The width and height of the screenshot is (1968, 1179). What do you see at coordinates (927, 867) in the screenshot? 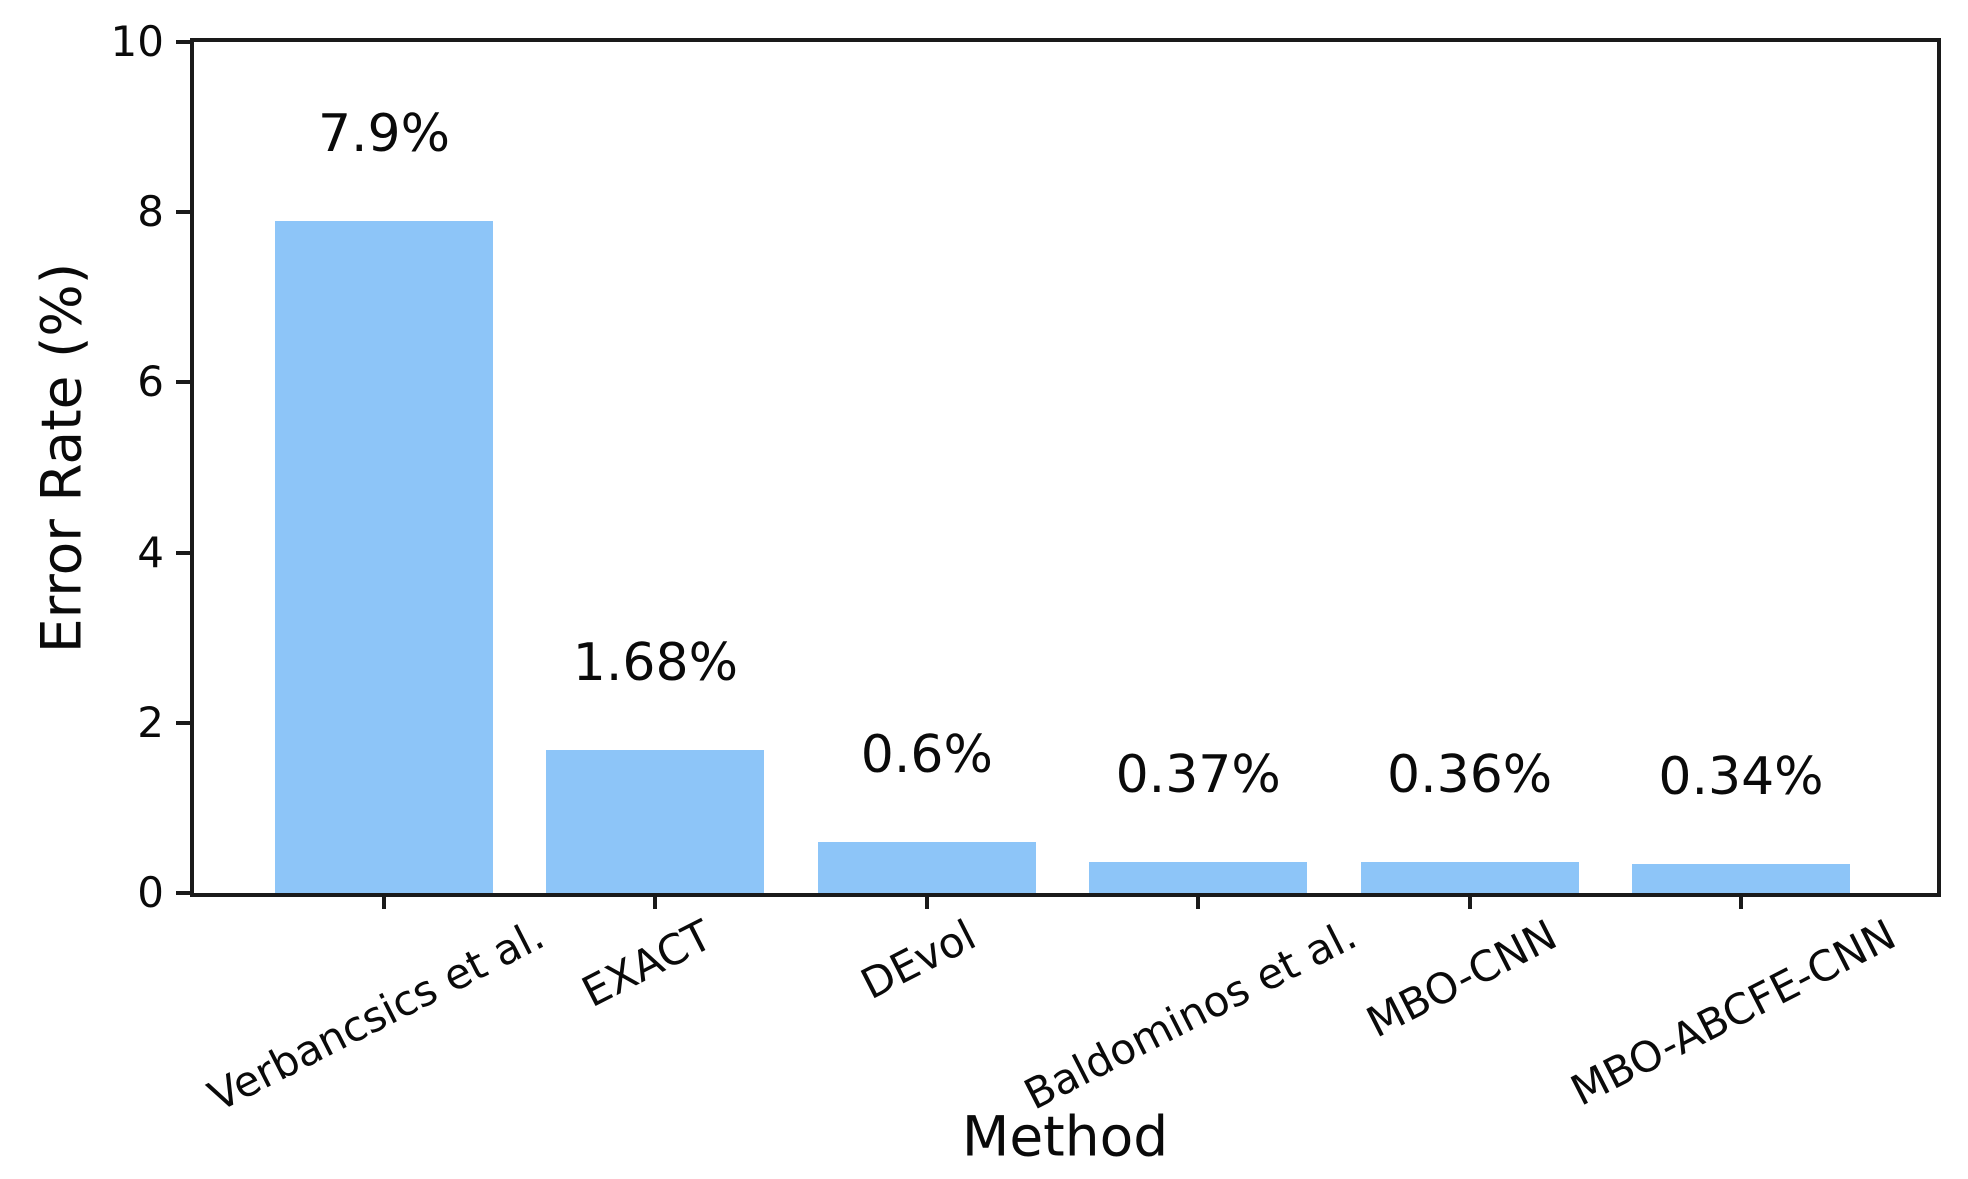
I see `bar-devol` at bounding box center [927, 867].